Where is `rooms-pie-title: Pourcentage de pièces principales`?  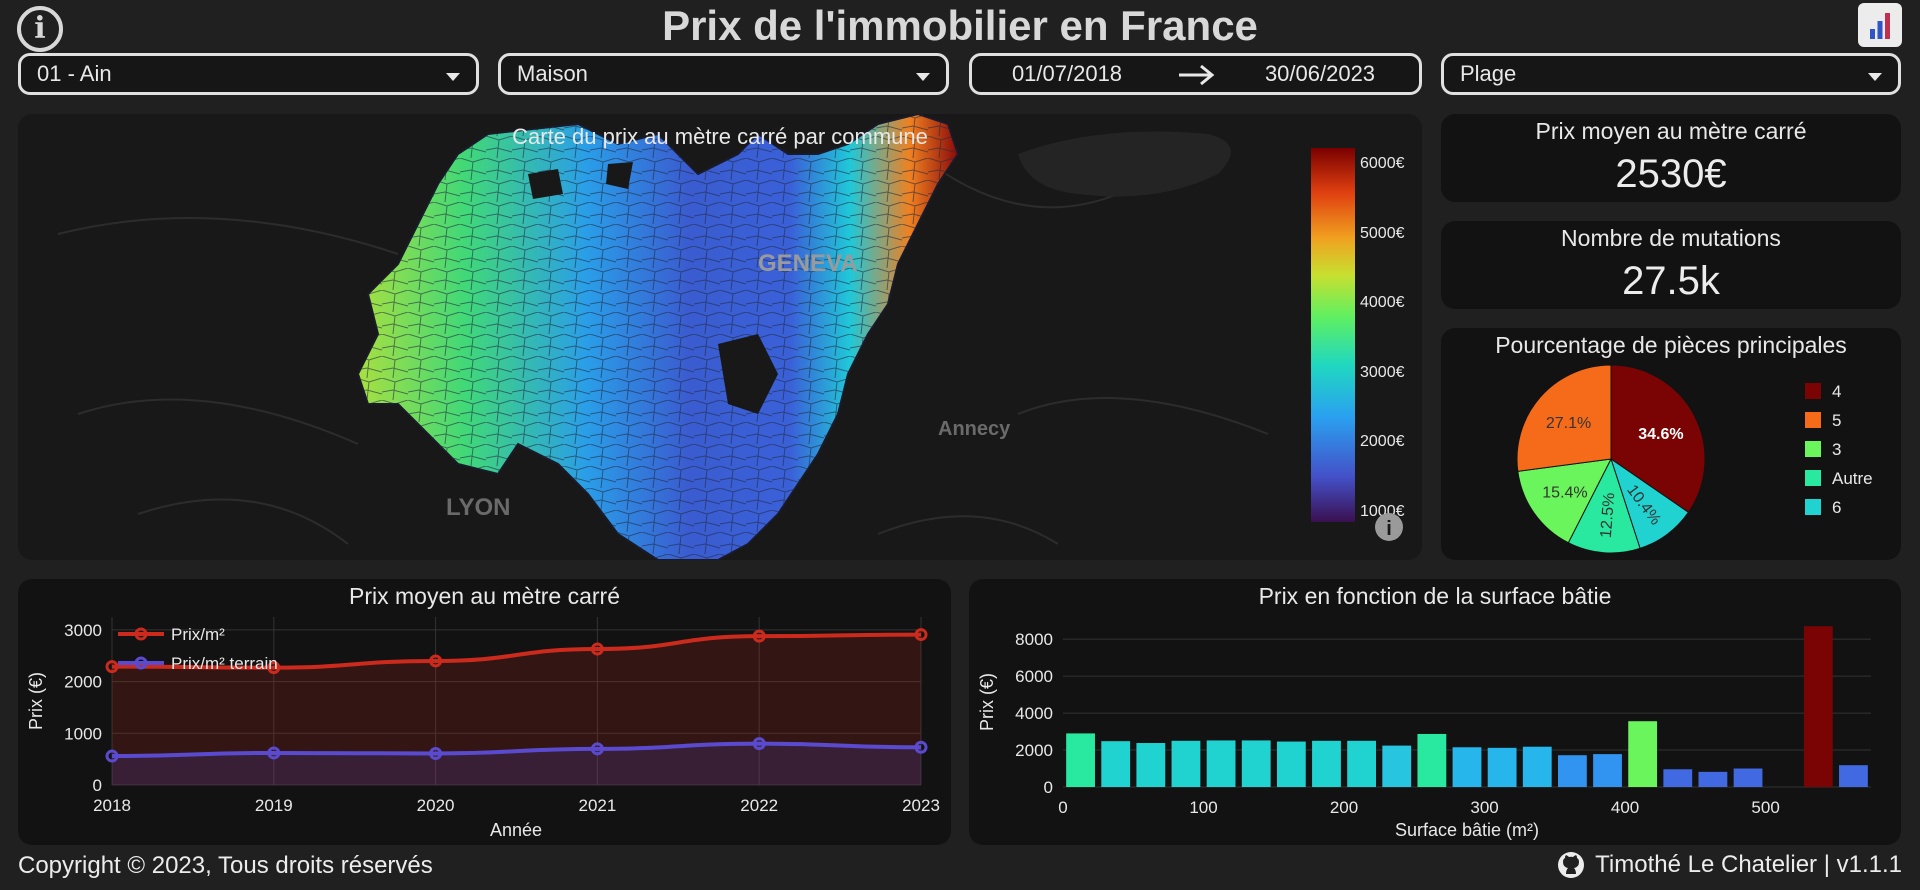 rooms-pie-title: Pourcentage de pièces principales is located at coordinates (1671, 345).